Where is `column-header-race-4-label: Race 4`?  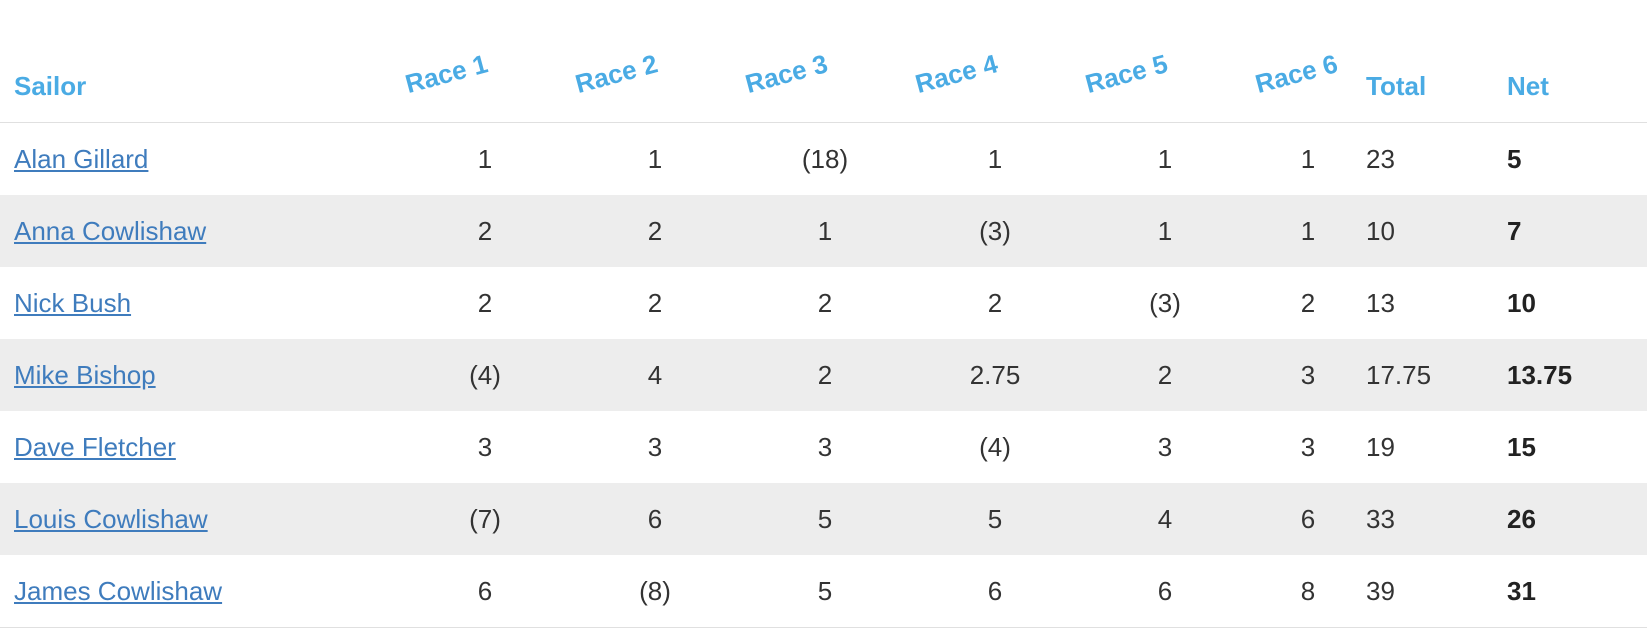
column-header-race-4-label: Race 4 is located at coordinates (956, 74).